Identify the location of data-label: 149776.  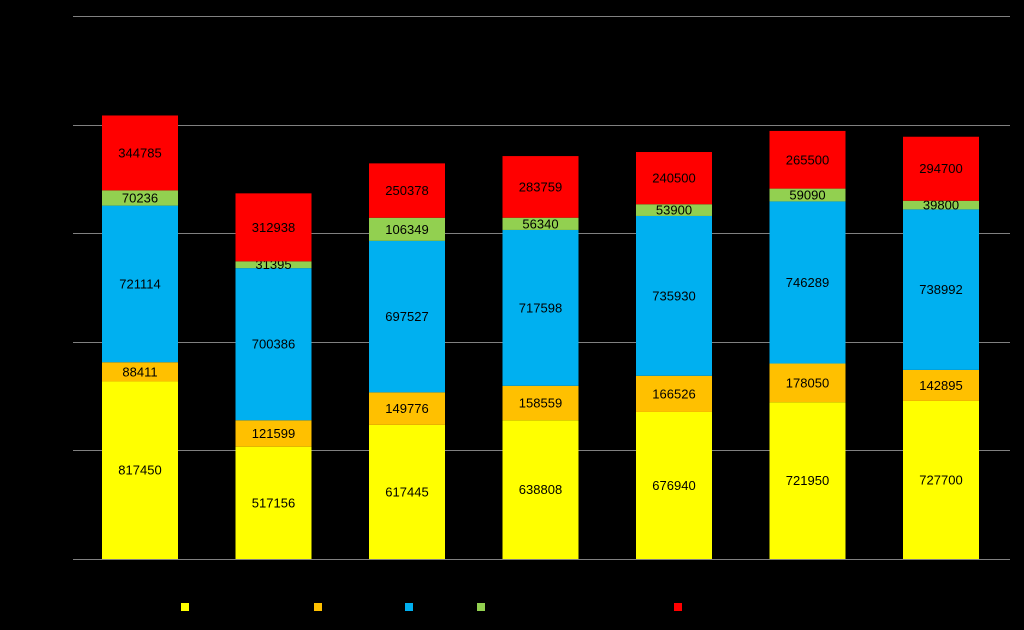
(406, 408).